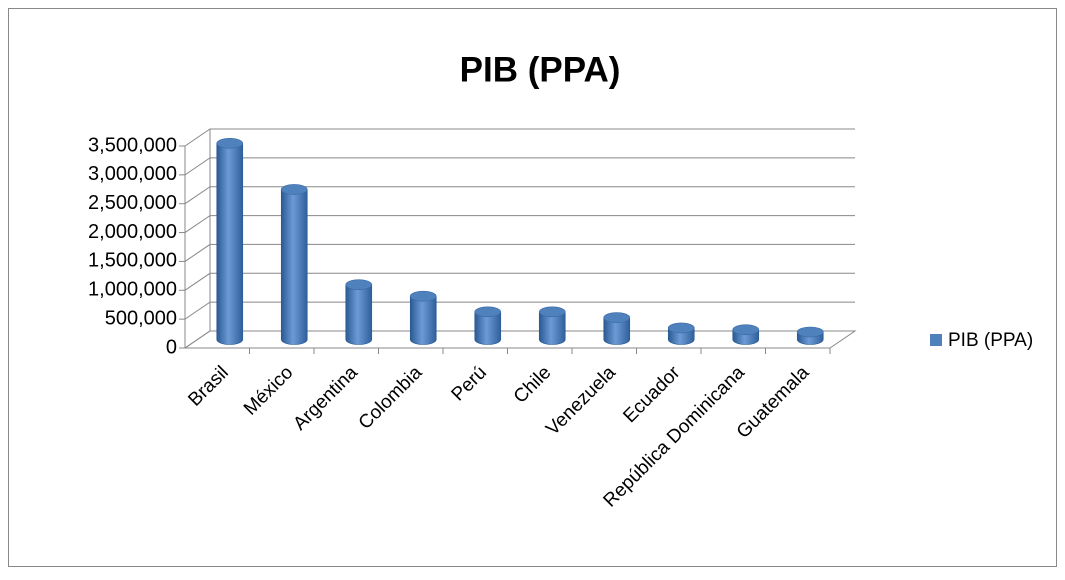 This screenshot has width=1065, height=580. I want to click on legend-label: PIB (PPA), so click(990, 340).